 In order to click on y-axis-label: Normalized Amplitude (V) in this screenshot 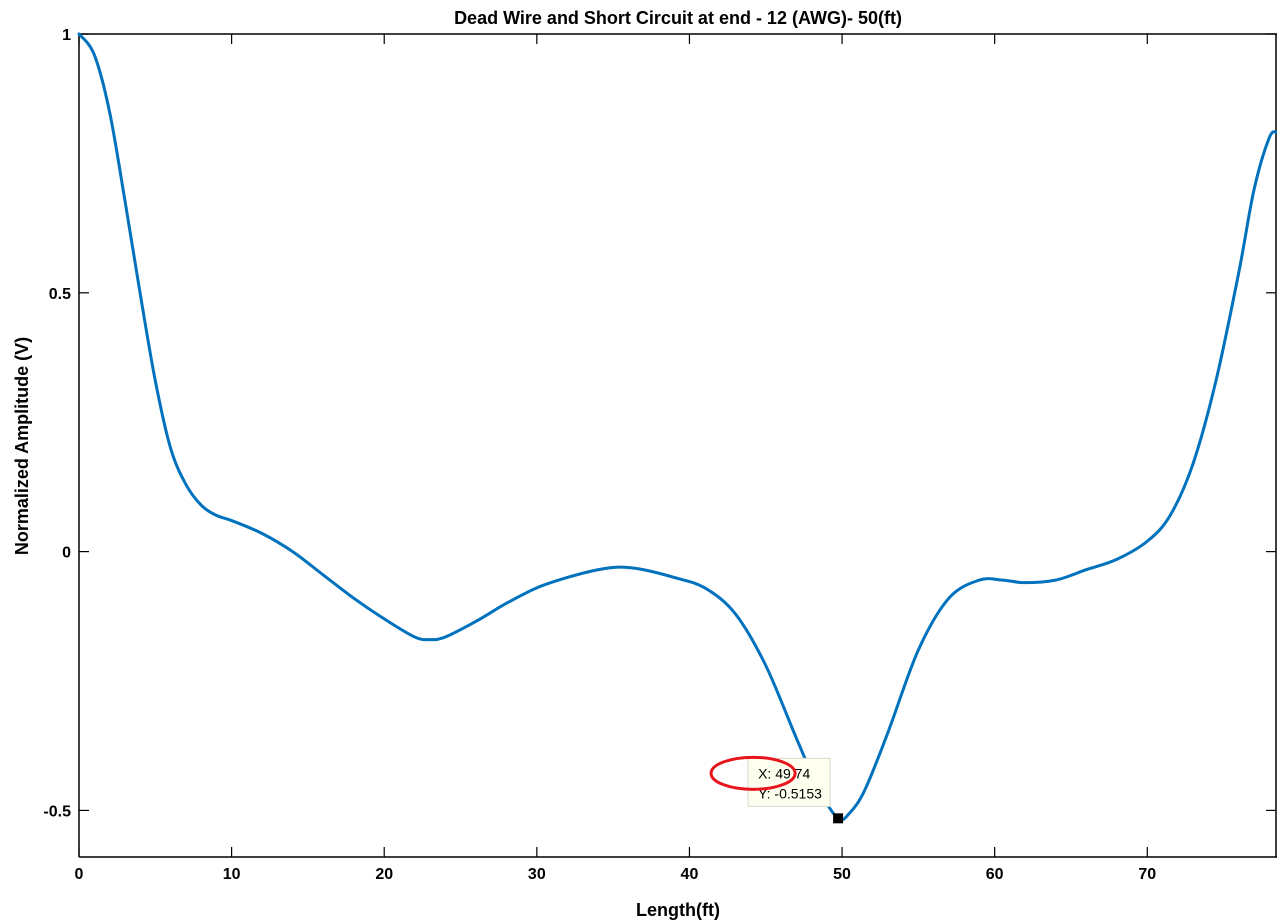, I will do `click(22, 446)`.